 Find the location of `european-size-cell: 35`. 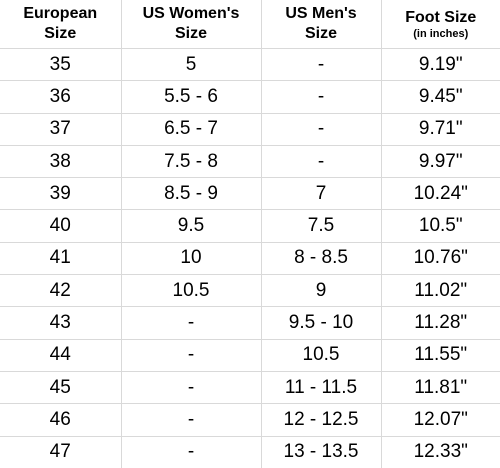

european-size-cell: 35 is located at coordinates (60, 65).